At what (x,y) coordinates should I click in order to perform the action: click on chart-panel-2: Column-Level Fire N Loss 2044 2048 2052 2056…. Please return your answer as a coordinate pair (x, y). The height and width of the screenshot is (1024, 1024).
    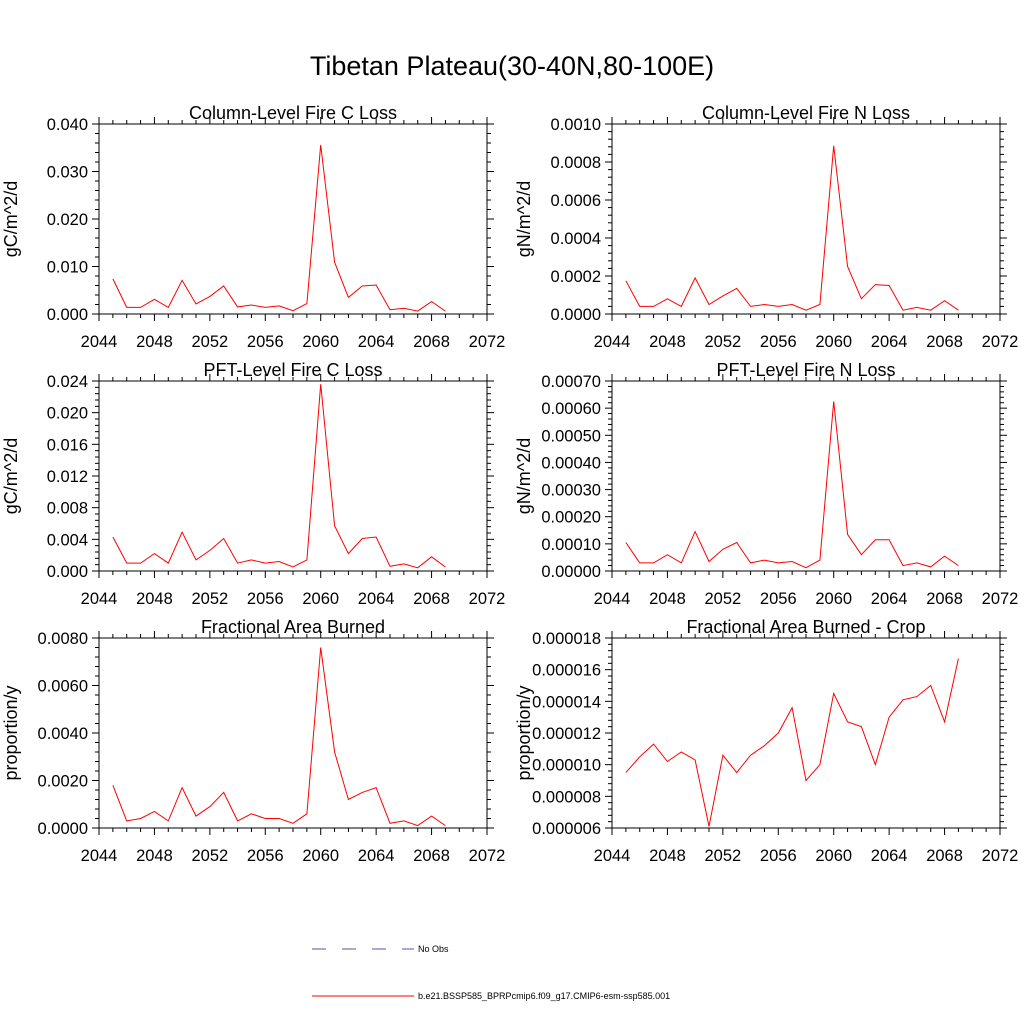
    Looking at the image, I should click on (766, 227).